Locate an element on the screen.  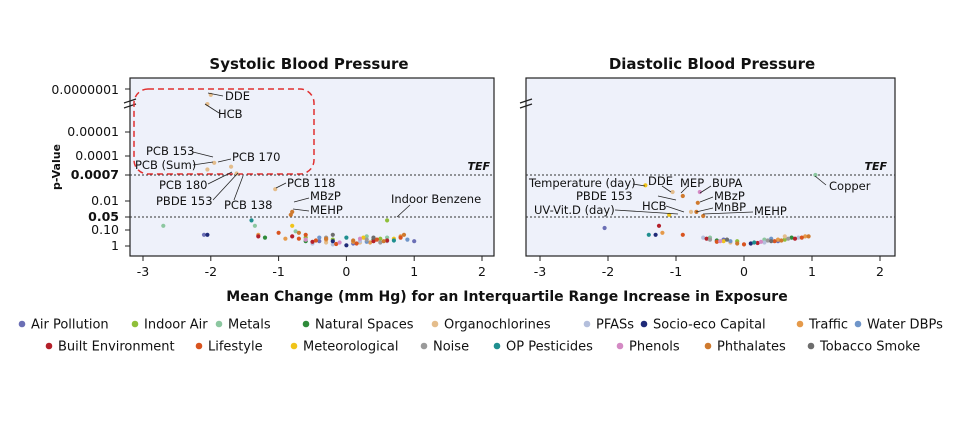
annotation-temperature: Temperature (day) is located at coordinates (582, 183).